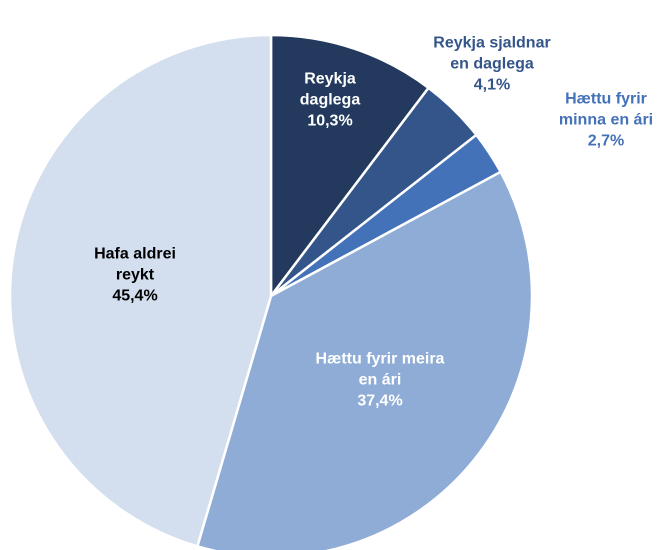 The image size is (662, 550). Describe the element at coordinates (380, 401) in the screenshot. I see `value-label: 37,4%` at that location.